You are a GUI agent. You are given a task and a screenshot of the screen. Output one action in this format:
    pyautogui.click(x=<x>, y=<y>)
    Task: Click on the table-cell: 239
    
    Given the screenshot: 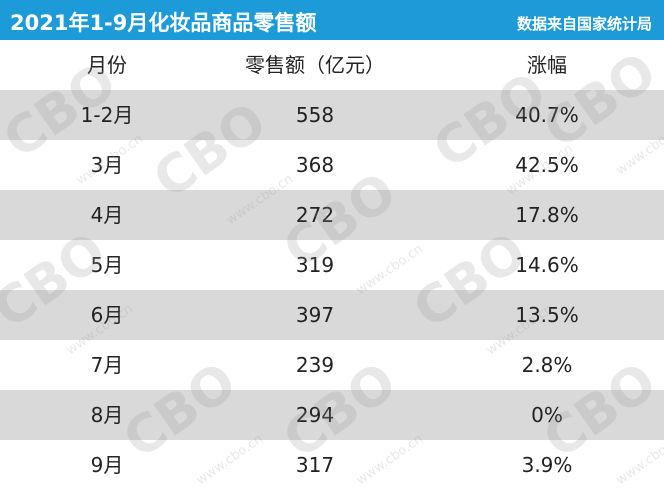 What is the action you would take?
    pyautogui.click(x=315, y=365)
    